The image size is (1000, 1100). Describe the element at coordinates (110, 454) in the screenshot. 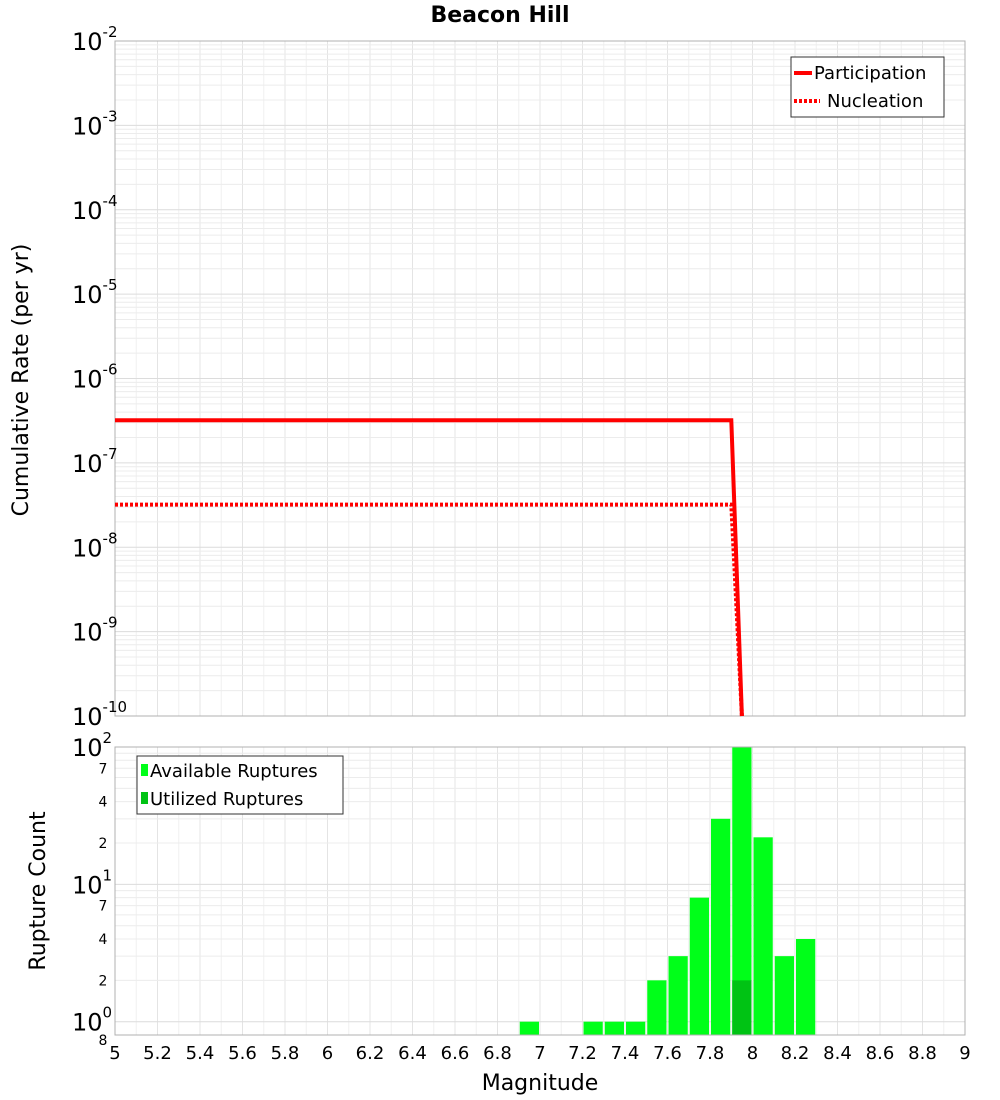

I see `y-tick-exponent: -7` at that location.